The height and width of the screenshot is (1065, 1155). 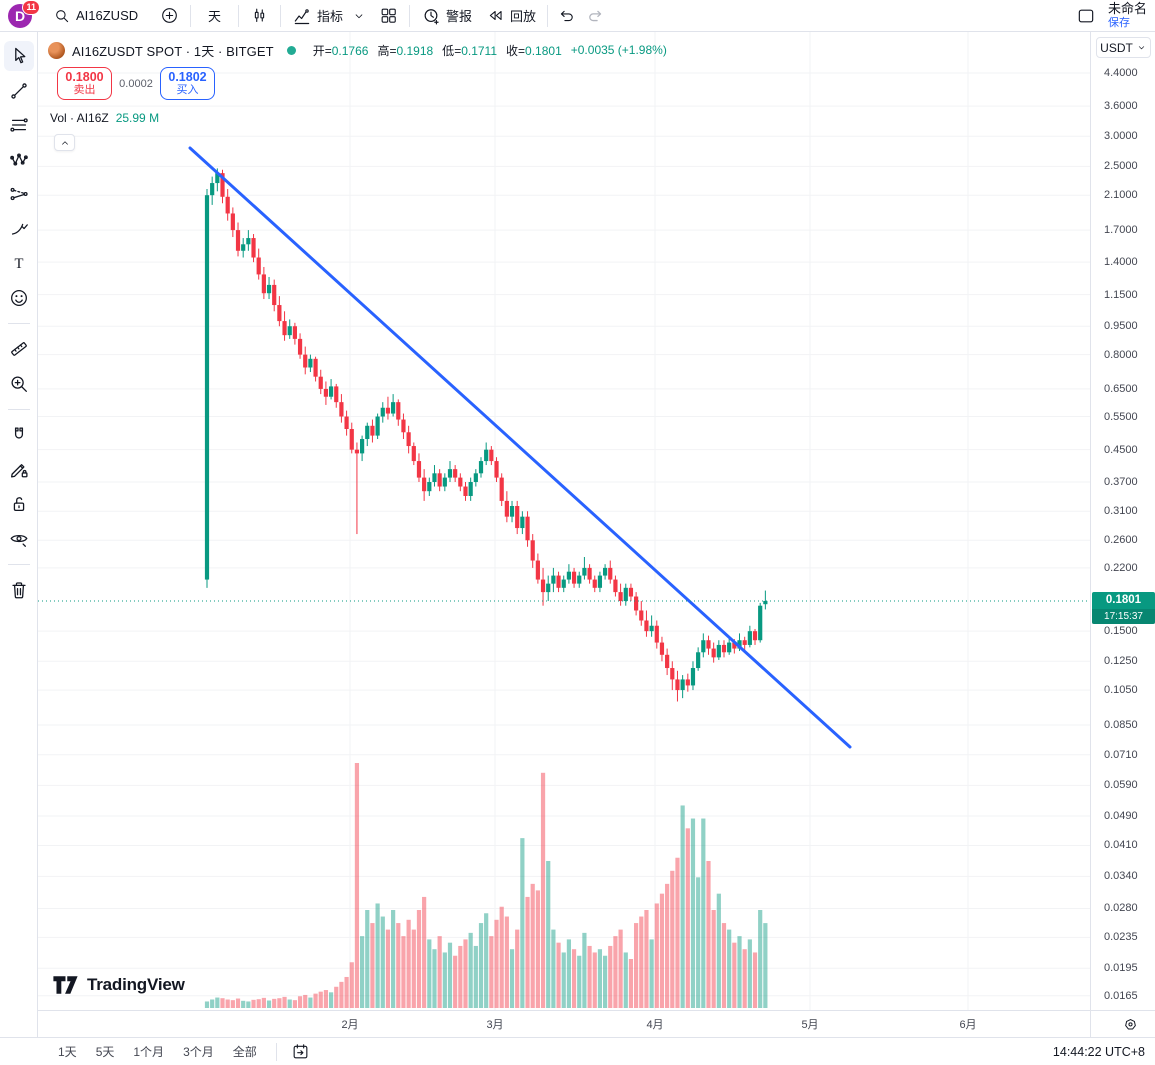 What do you see at coordinates (350, 50) in the screenshot?
I see `open-value: 0.1766` at bounding box center [350, 50].